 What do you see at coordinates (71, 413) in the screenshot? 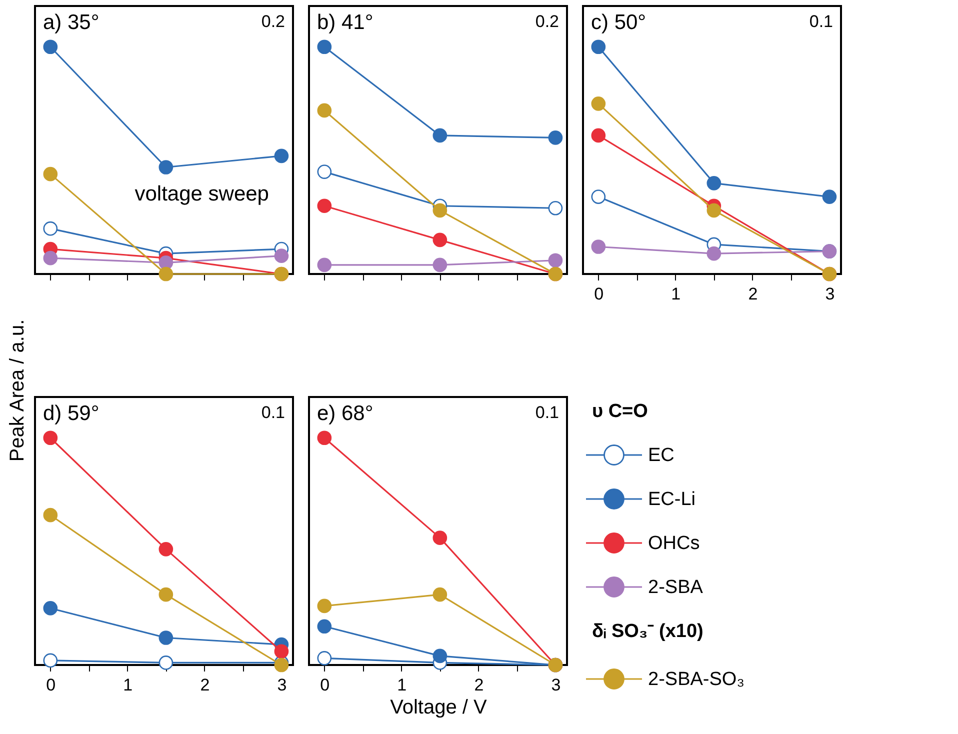
I see `chart-title: d) 59°` at bounding box center [71, 413].